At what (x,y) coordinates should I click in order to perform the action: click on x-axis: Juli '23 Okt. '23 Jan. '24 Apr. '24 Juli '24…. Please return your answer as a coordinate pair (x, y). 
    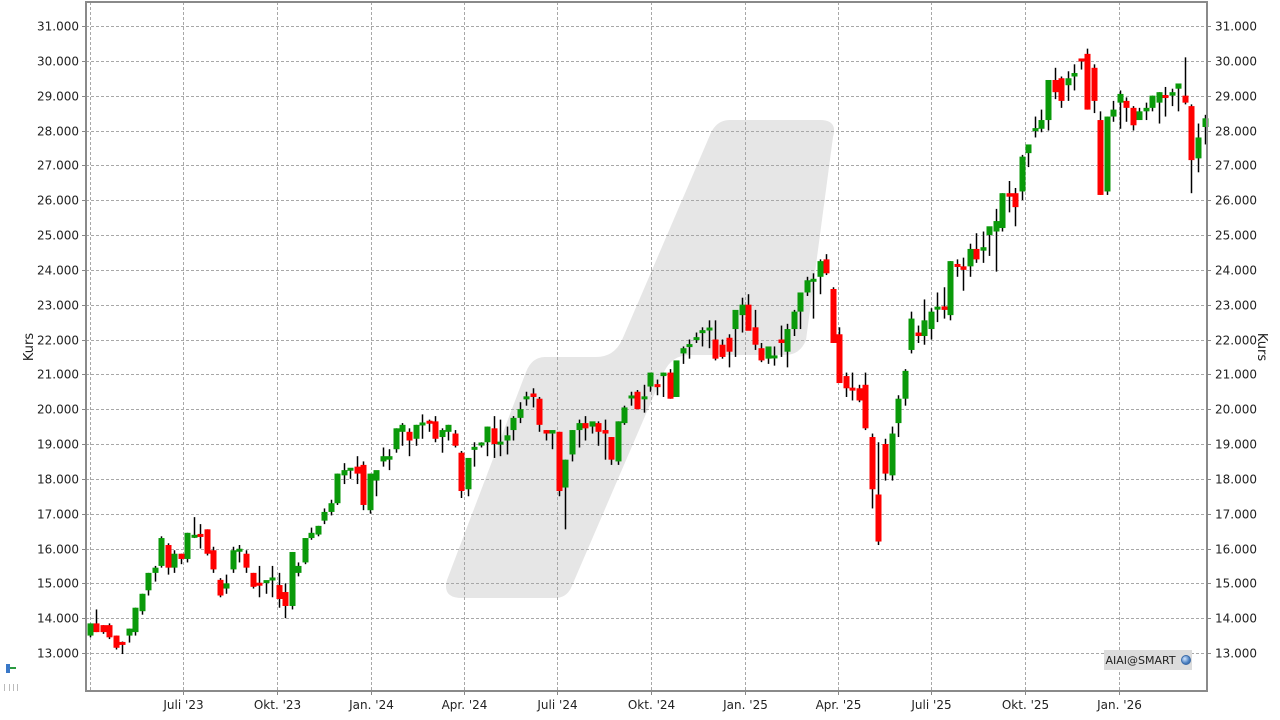
    Looking at the image, I should click on (652, 701).